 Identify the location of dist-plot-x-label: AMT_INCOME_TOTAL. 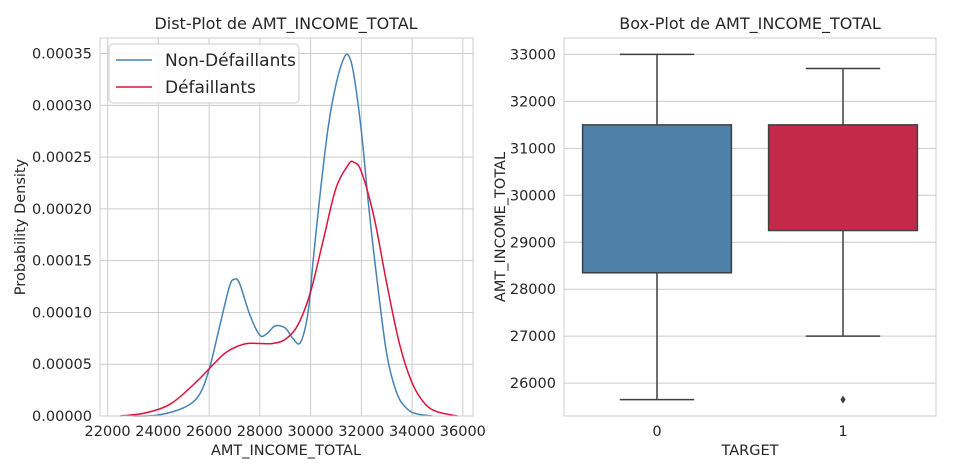
(286, 451).